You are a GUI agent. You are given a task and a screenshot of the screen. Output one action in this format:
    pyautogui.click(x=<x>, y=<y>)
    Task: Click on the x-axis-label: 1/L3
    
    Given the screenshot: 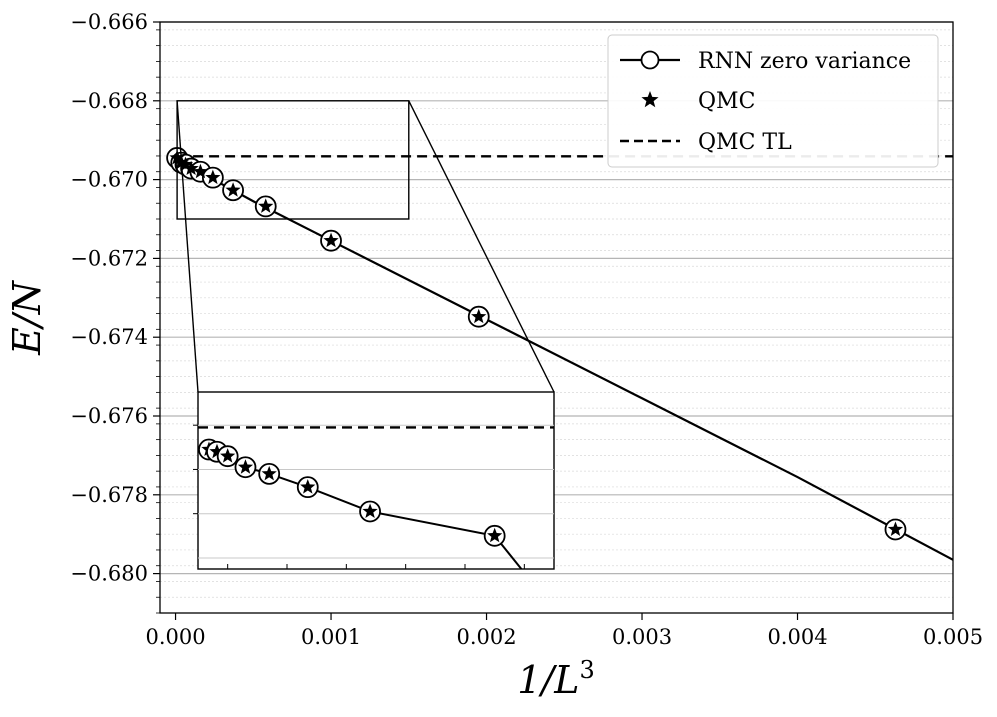 What is the action you would take?
    pyautogui.click(x=556, y=679)
    